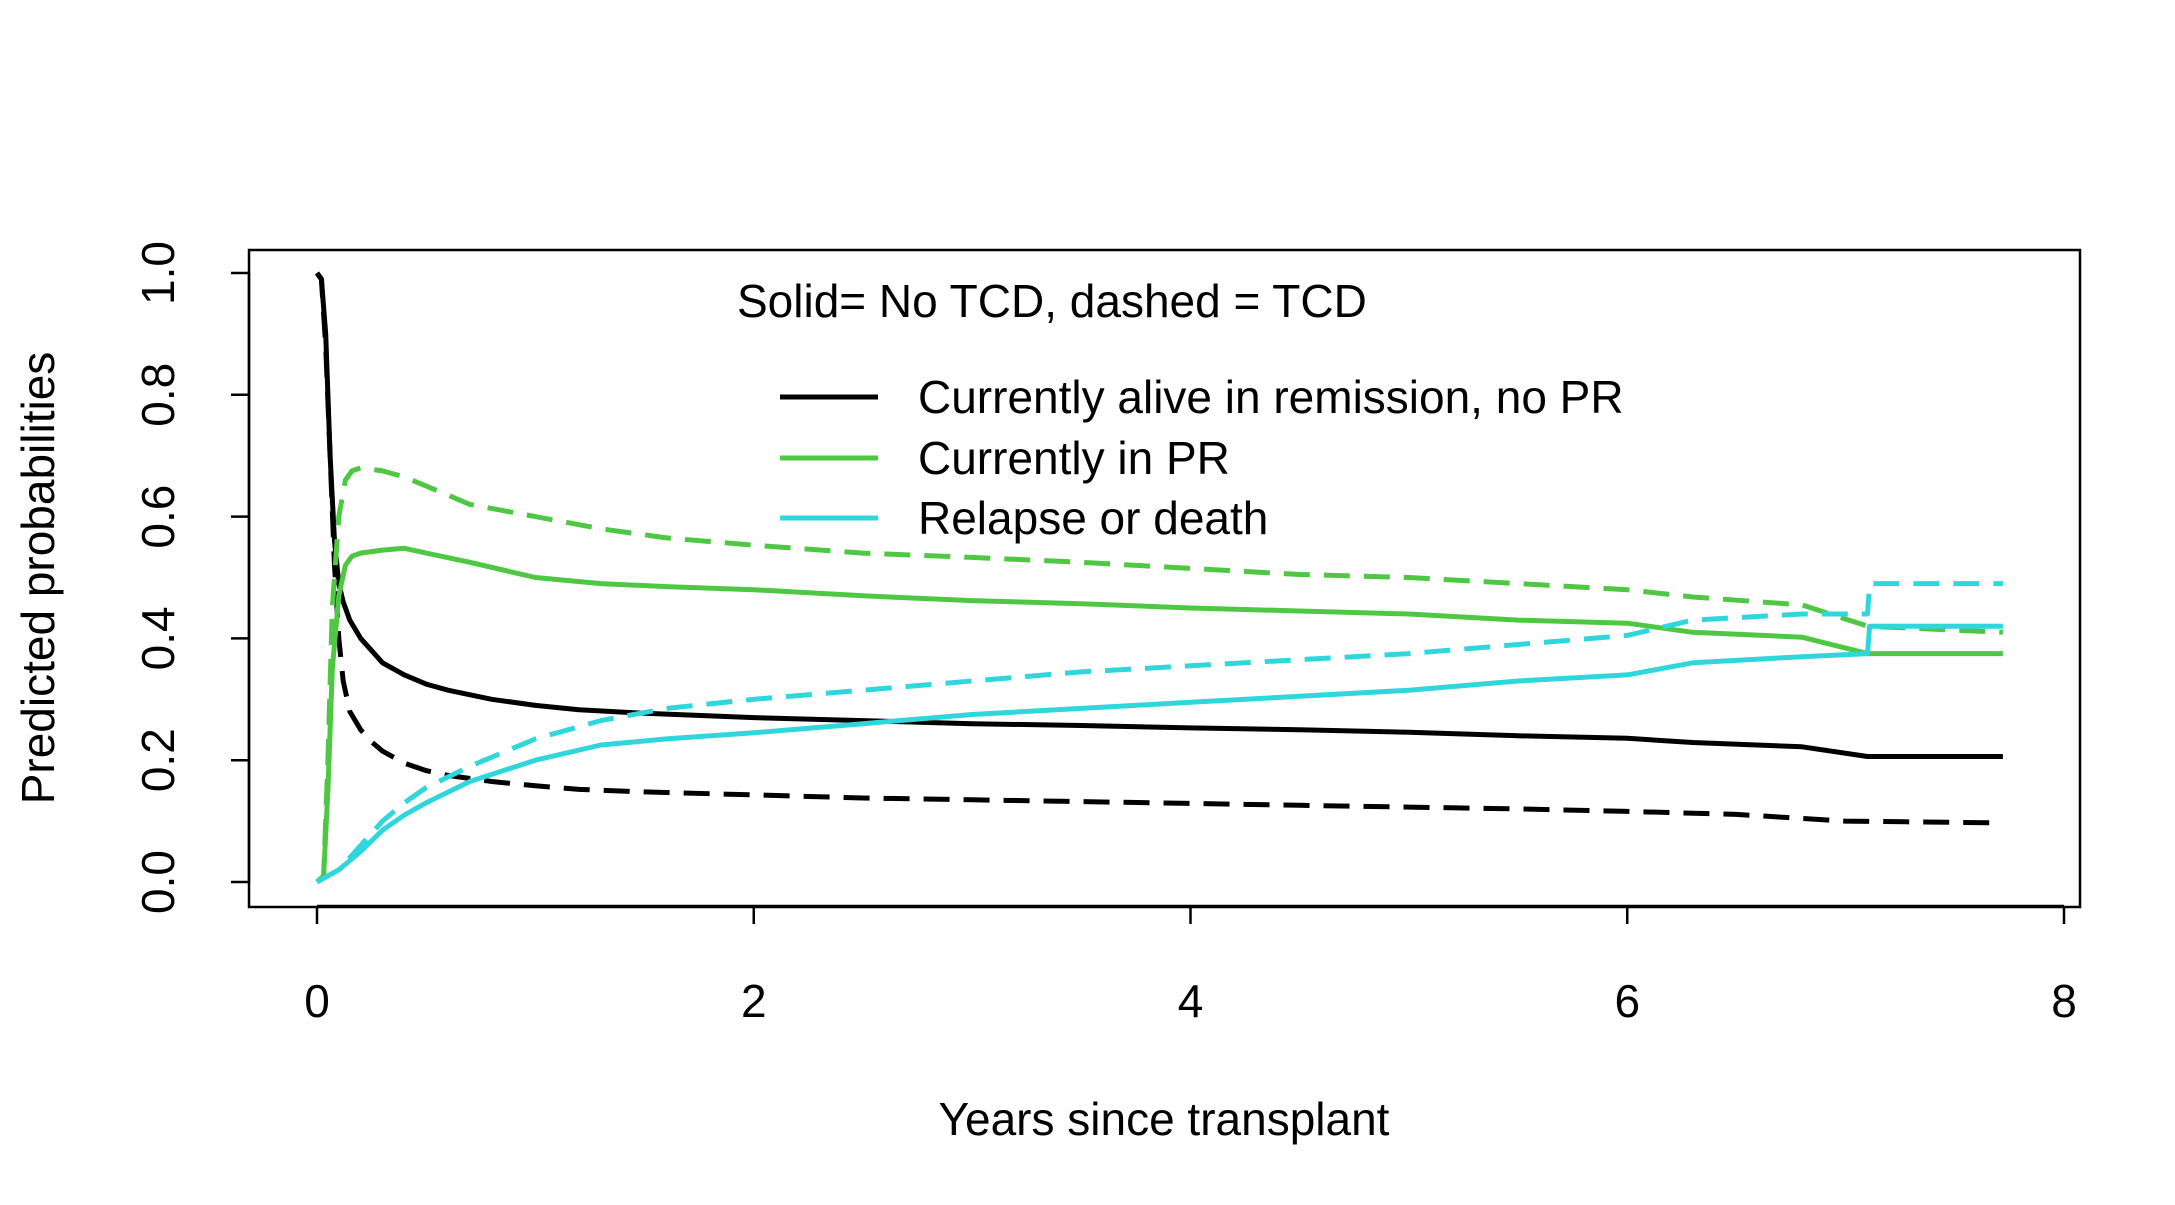 This screenshot has width=2175, height=1205. What do you see at coordinates (1190, 965) in the screenshot?
I see `x-axis: 0 2 4 6 8` at bounding box center [1190, 965].